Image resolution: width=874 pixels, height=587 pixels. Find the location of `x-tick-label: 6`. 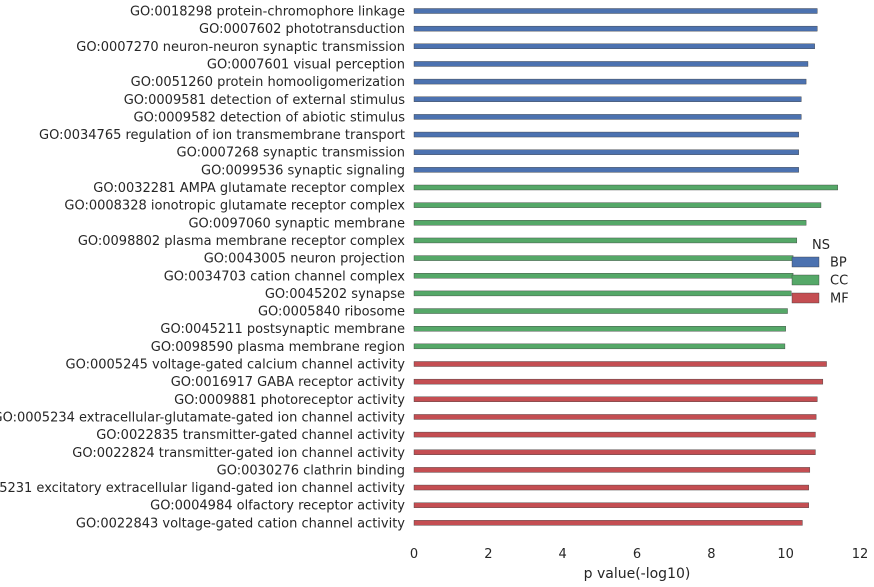

x-tick-label: 6 is located at coordinates (637, 554).